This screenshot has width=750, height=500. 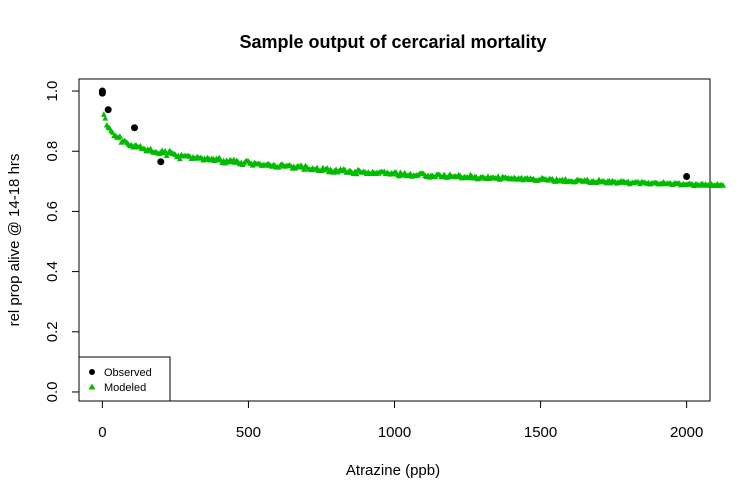 I want to click on legend: Observed Modeled, so click(x=124, y=379).